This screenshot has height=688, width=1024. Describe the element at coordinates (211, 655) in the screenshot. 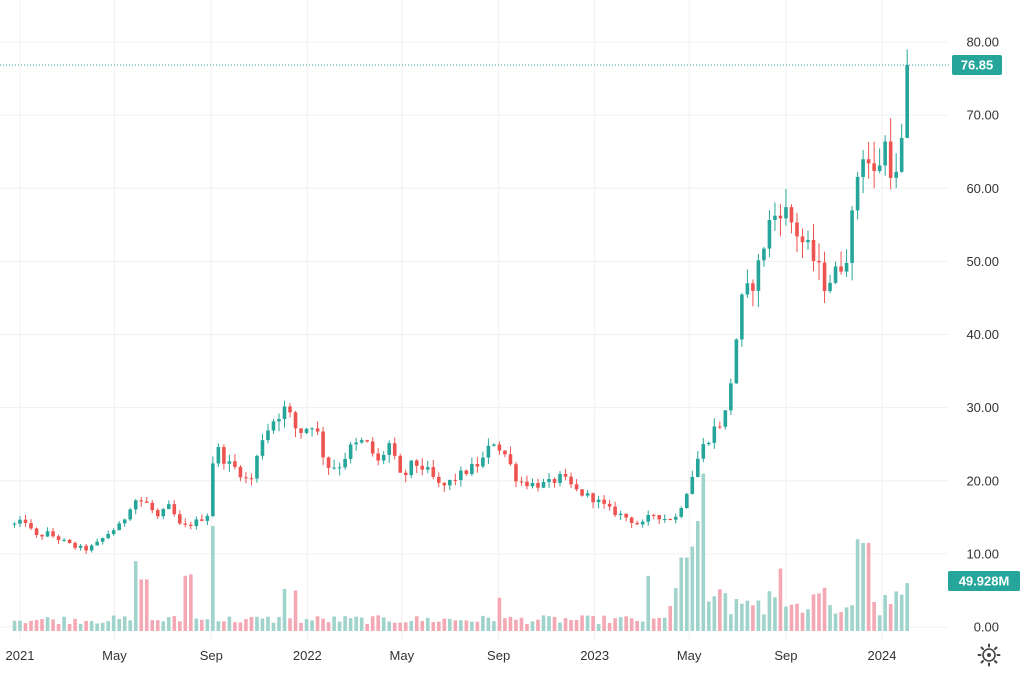

I see `x-tick-label: Sep` at that location.